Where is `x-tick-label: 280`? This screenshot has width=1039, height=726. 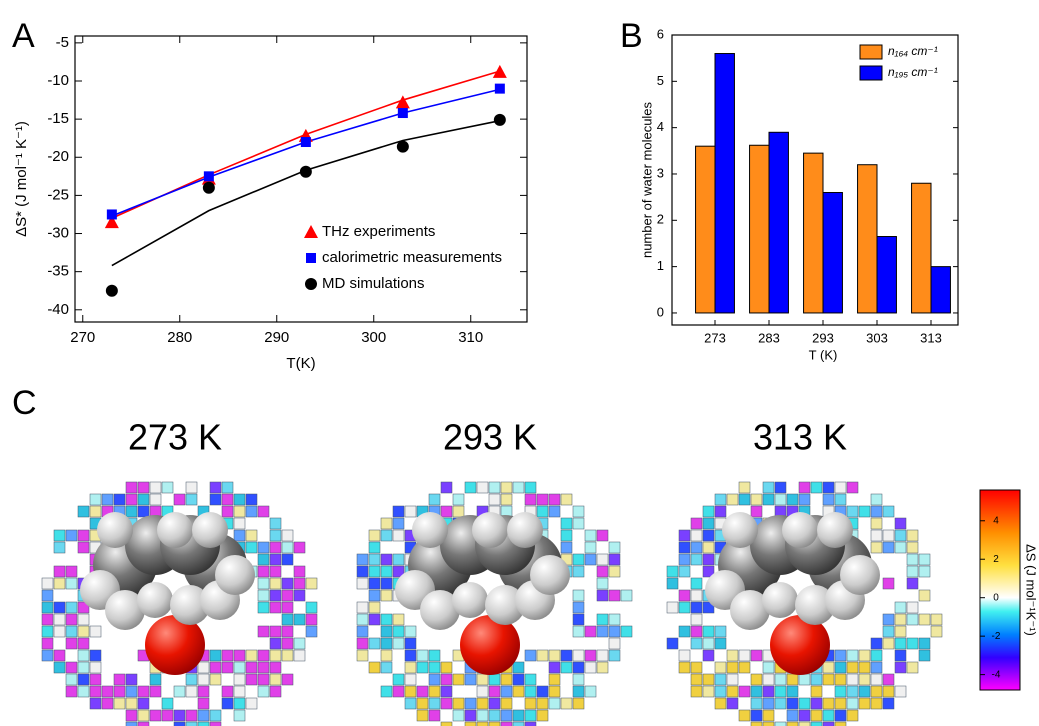
x-tick-label: 280 is located at coordinates (179, 337).